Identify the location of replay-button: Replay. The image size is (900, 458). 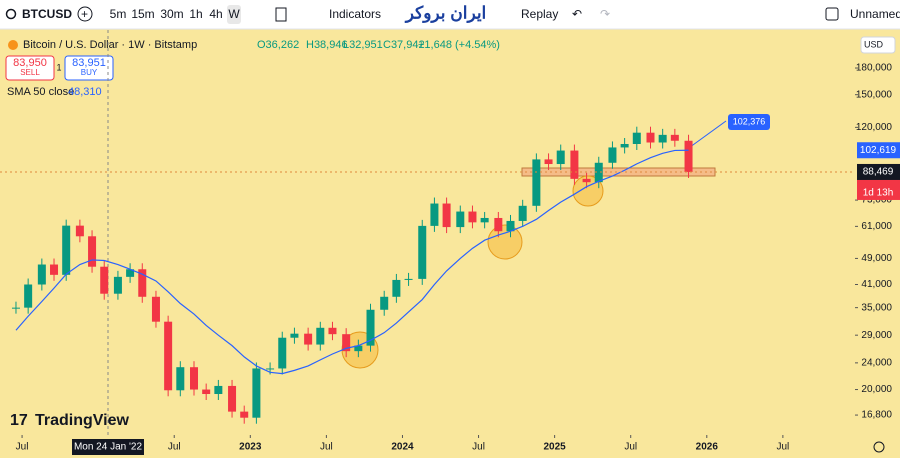
(539, 14).